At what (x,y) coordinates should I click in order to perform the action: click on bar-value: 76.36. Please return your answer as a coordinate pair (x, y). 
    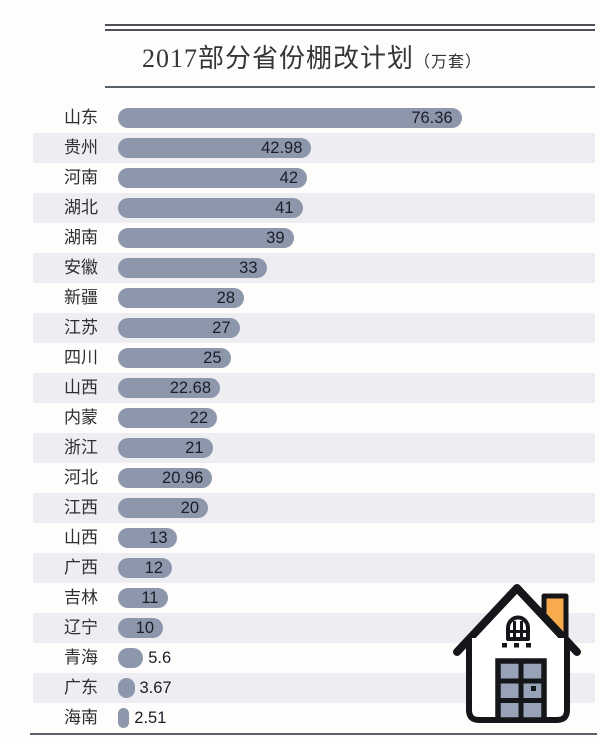
    Looking at the image, I should click on (432, 118).